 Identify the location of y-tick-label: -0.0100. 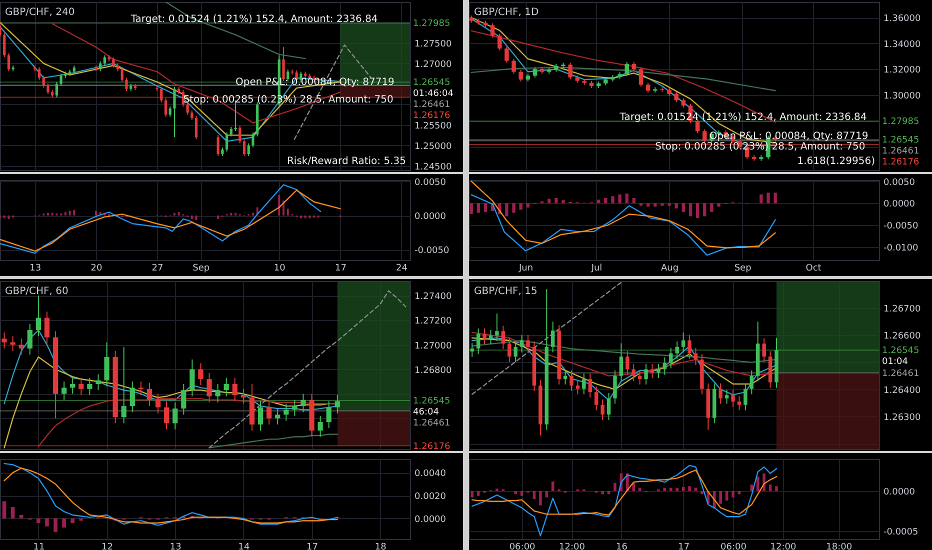
(901, 248).